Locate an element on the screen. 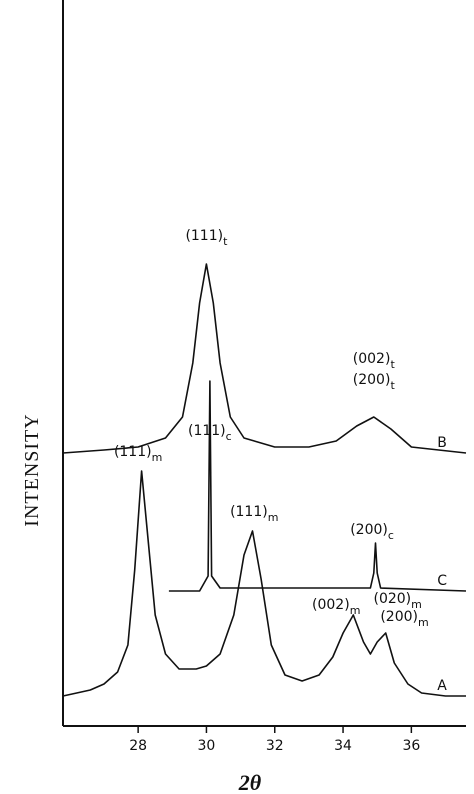  peak-label: (111)t is located at coordinates (206, 238).